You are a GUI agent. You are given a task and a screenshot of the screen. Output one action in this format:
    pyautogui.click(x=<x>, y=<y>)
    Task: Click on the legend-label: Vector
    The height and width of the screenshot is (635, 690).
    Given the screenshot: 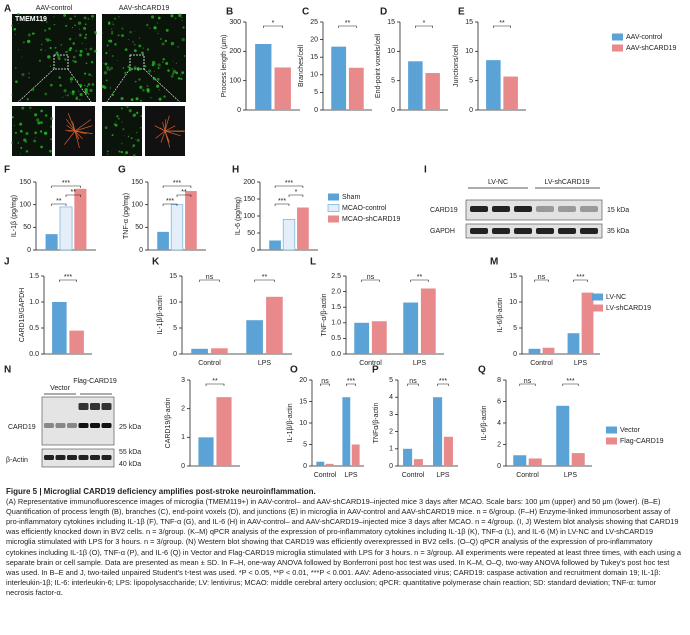 What is the action you would take?
    pyautogui.click(x=630, y=430)
    